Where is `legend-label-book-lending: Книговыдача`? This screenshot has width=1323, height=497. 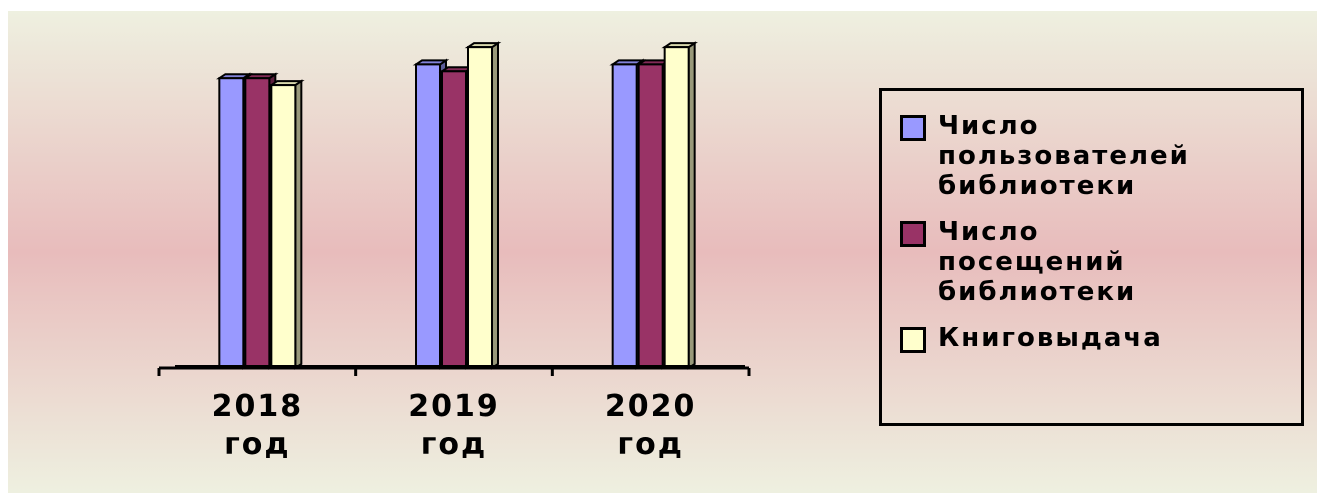 legend-label-book-lending: Книговыдача is located at coordinates (1050, 338).